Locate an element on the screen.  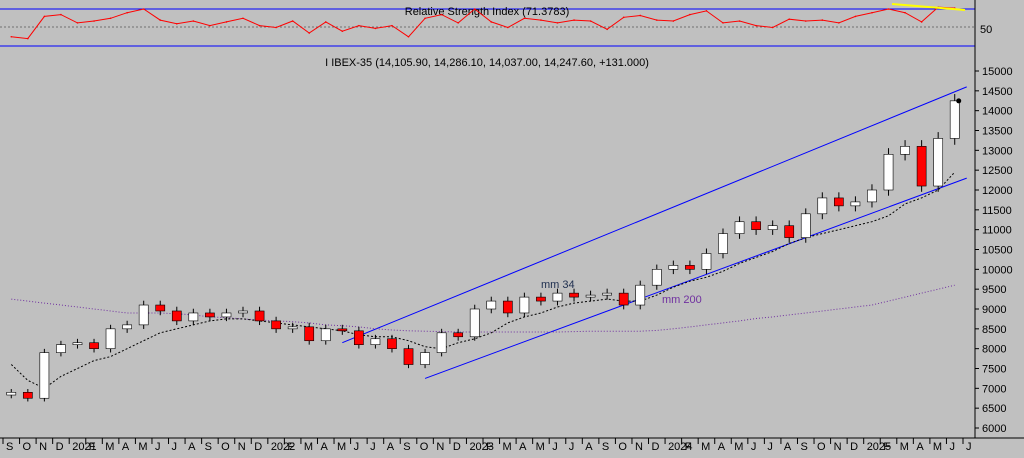
y-tick-label: 7500 is located at coordinates (994, 370).